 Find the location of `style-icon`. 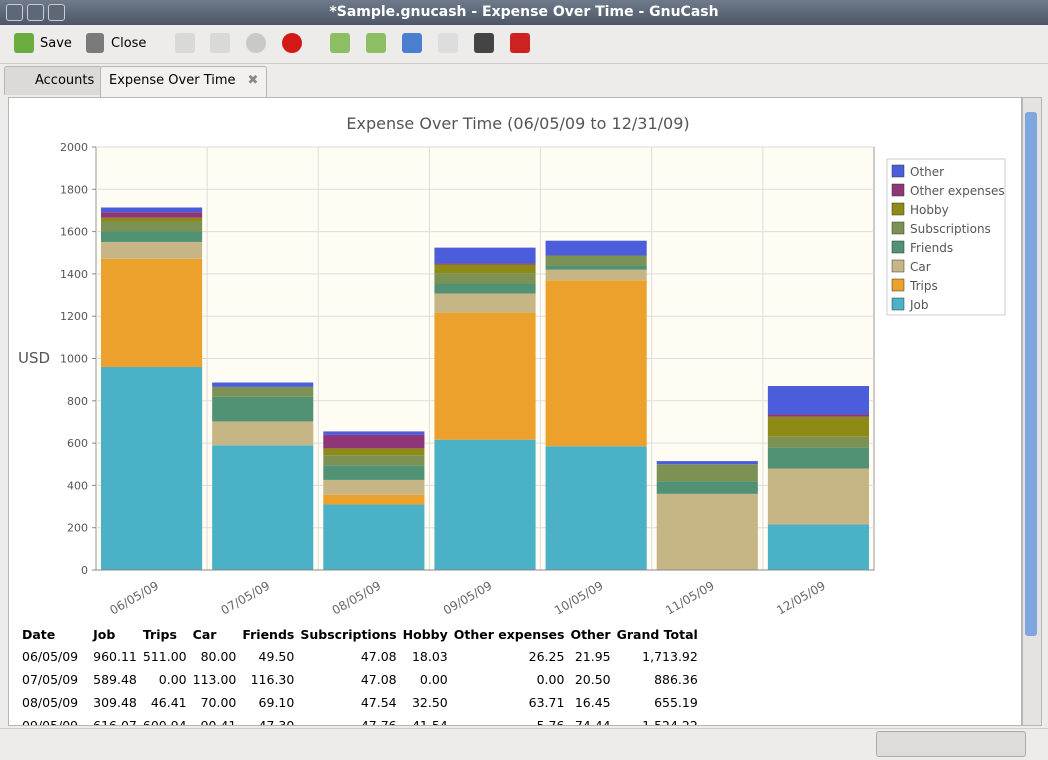

style-icon is located at coordinates (412, 43).